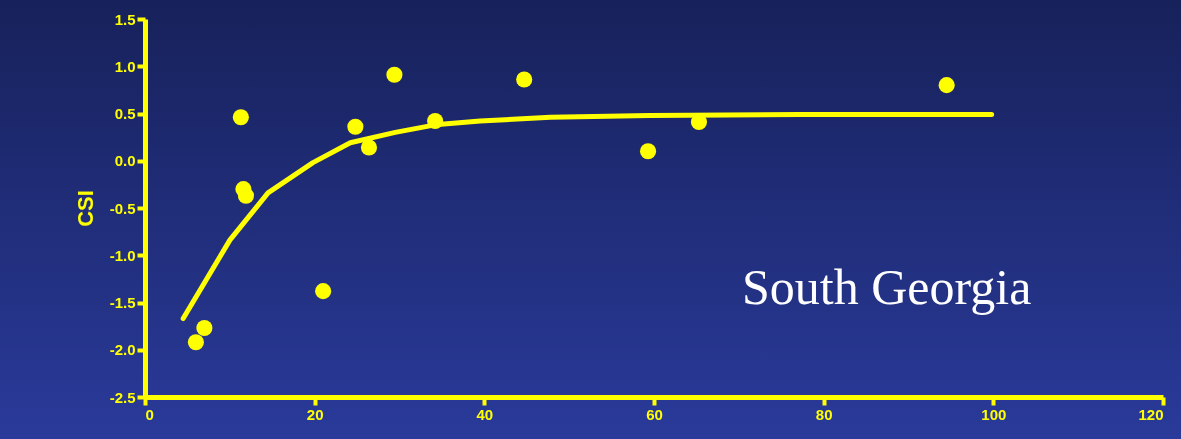 The height and width of the screenshot is (439, 1181). Describe the element at coordinates (887, 287) in the screenshot. I see `annotation: South Georgia` at that location.